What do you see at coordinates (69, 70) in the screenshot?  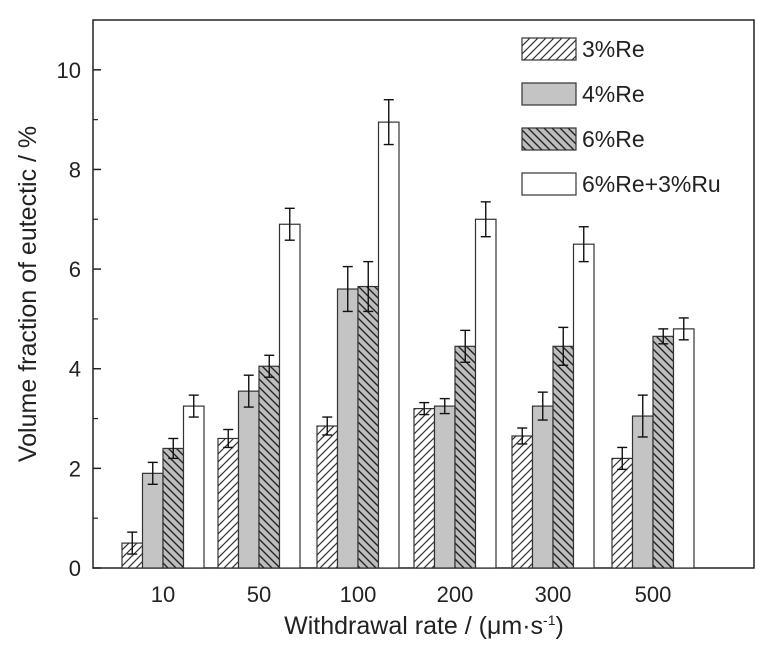 I see `y-tick-label: 10` at bounding box center [69, 70].